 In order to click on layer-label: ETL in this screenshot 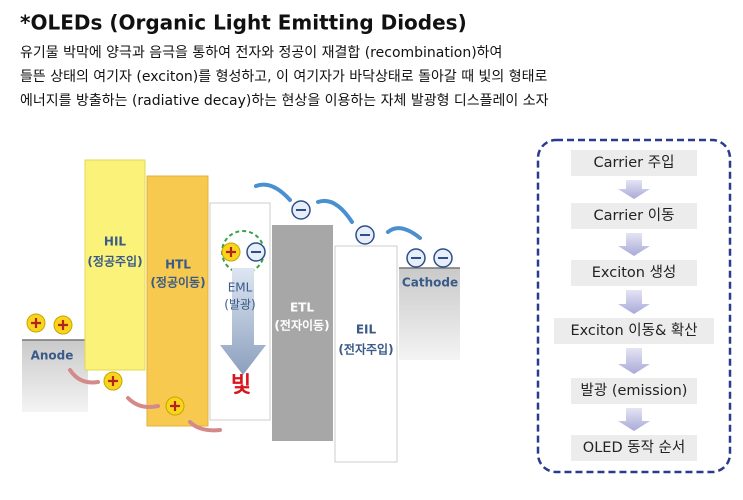, I will do `click(302, 308)`.